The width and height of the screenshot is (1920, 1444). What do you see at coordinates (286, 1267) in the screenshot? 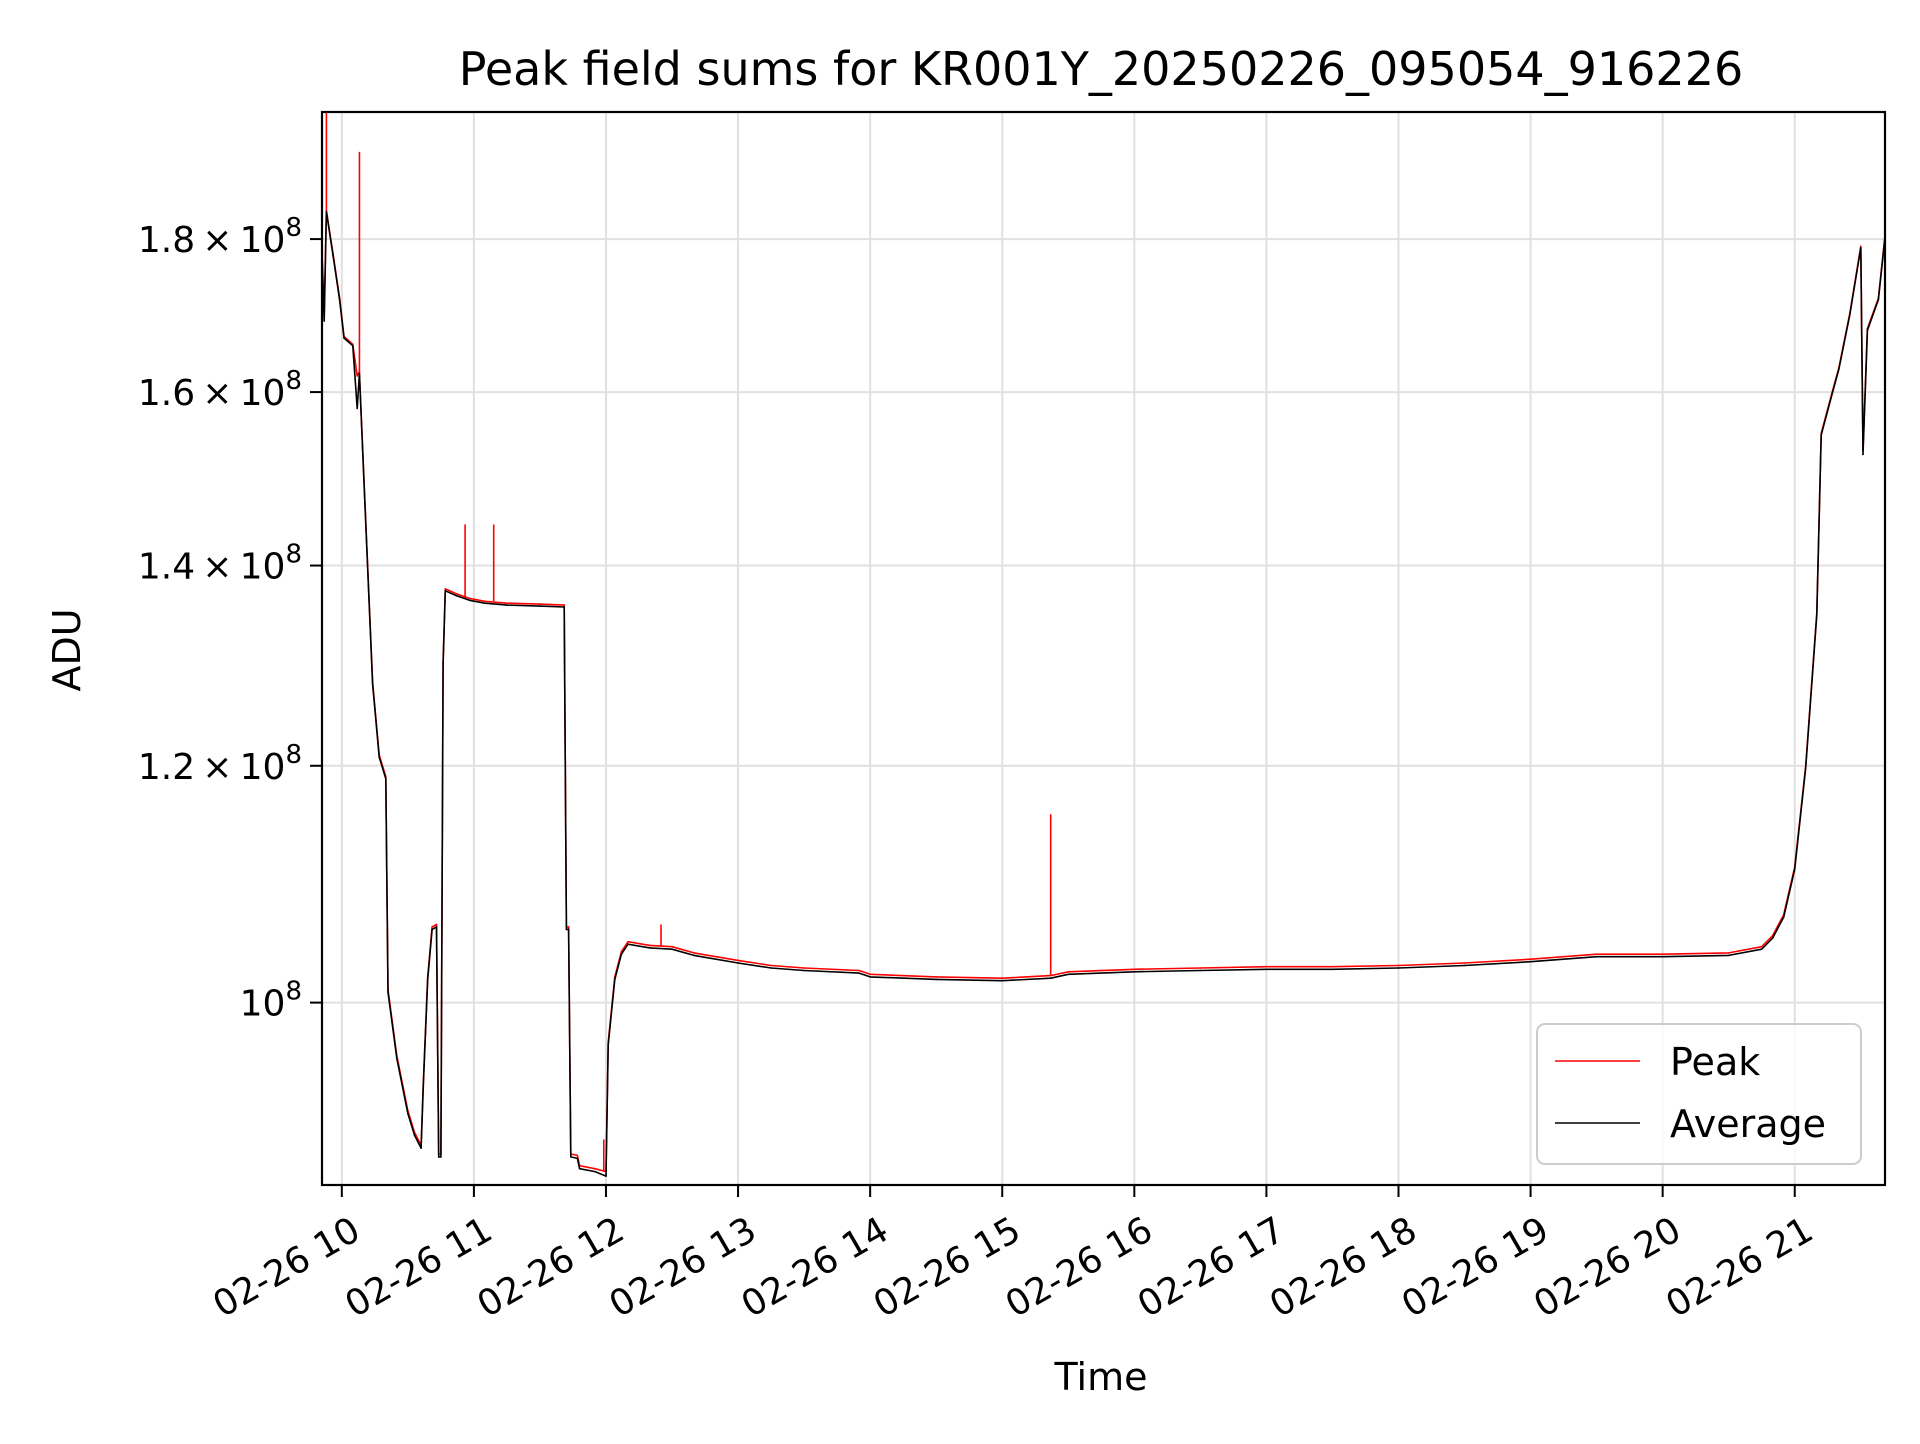
I see `x-tick-label: 02-26 10` at bounding box center [286, 1267].